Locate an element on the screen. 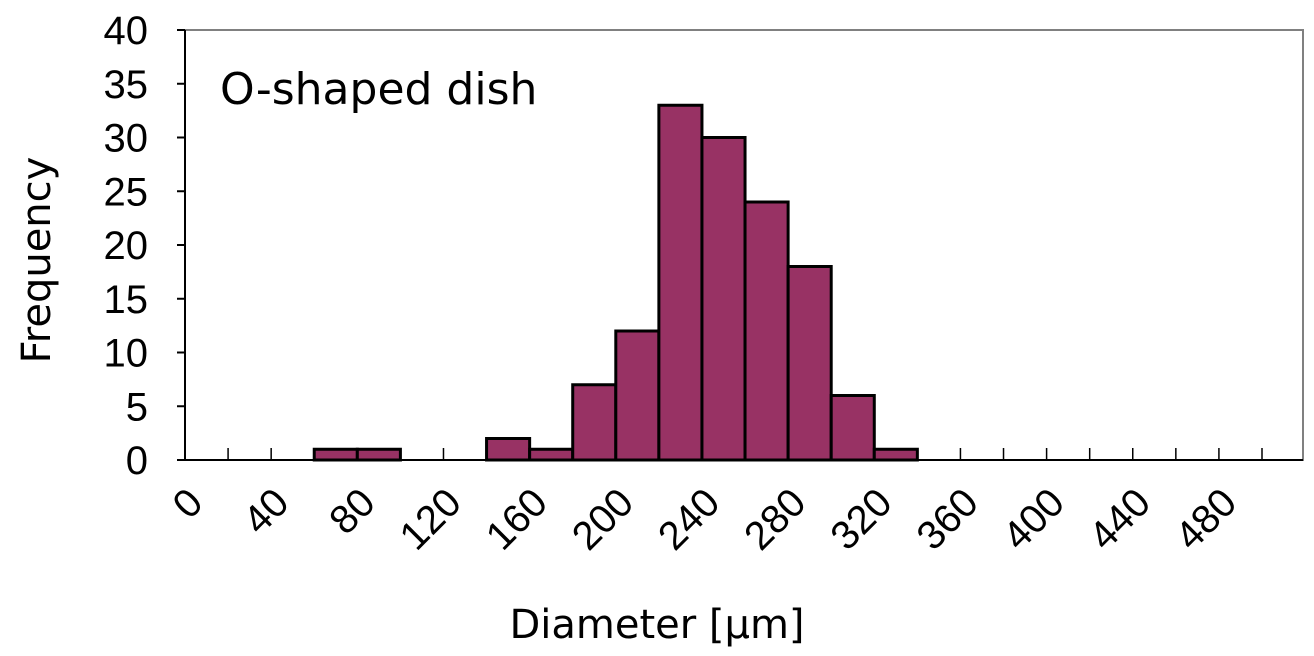  y-tick-label: 15 is located at coordinates (126, 300).